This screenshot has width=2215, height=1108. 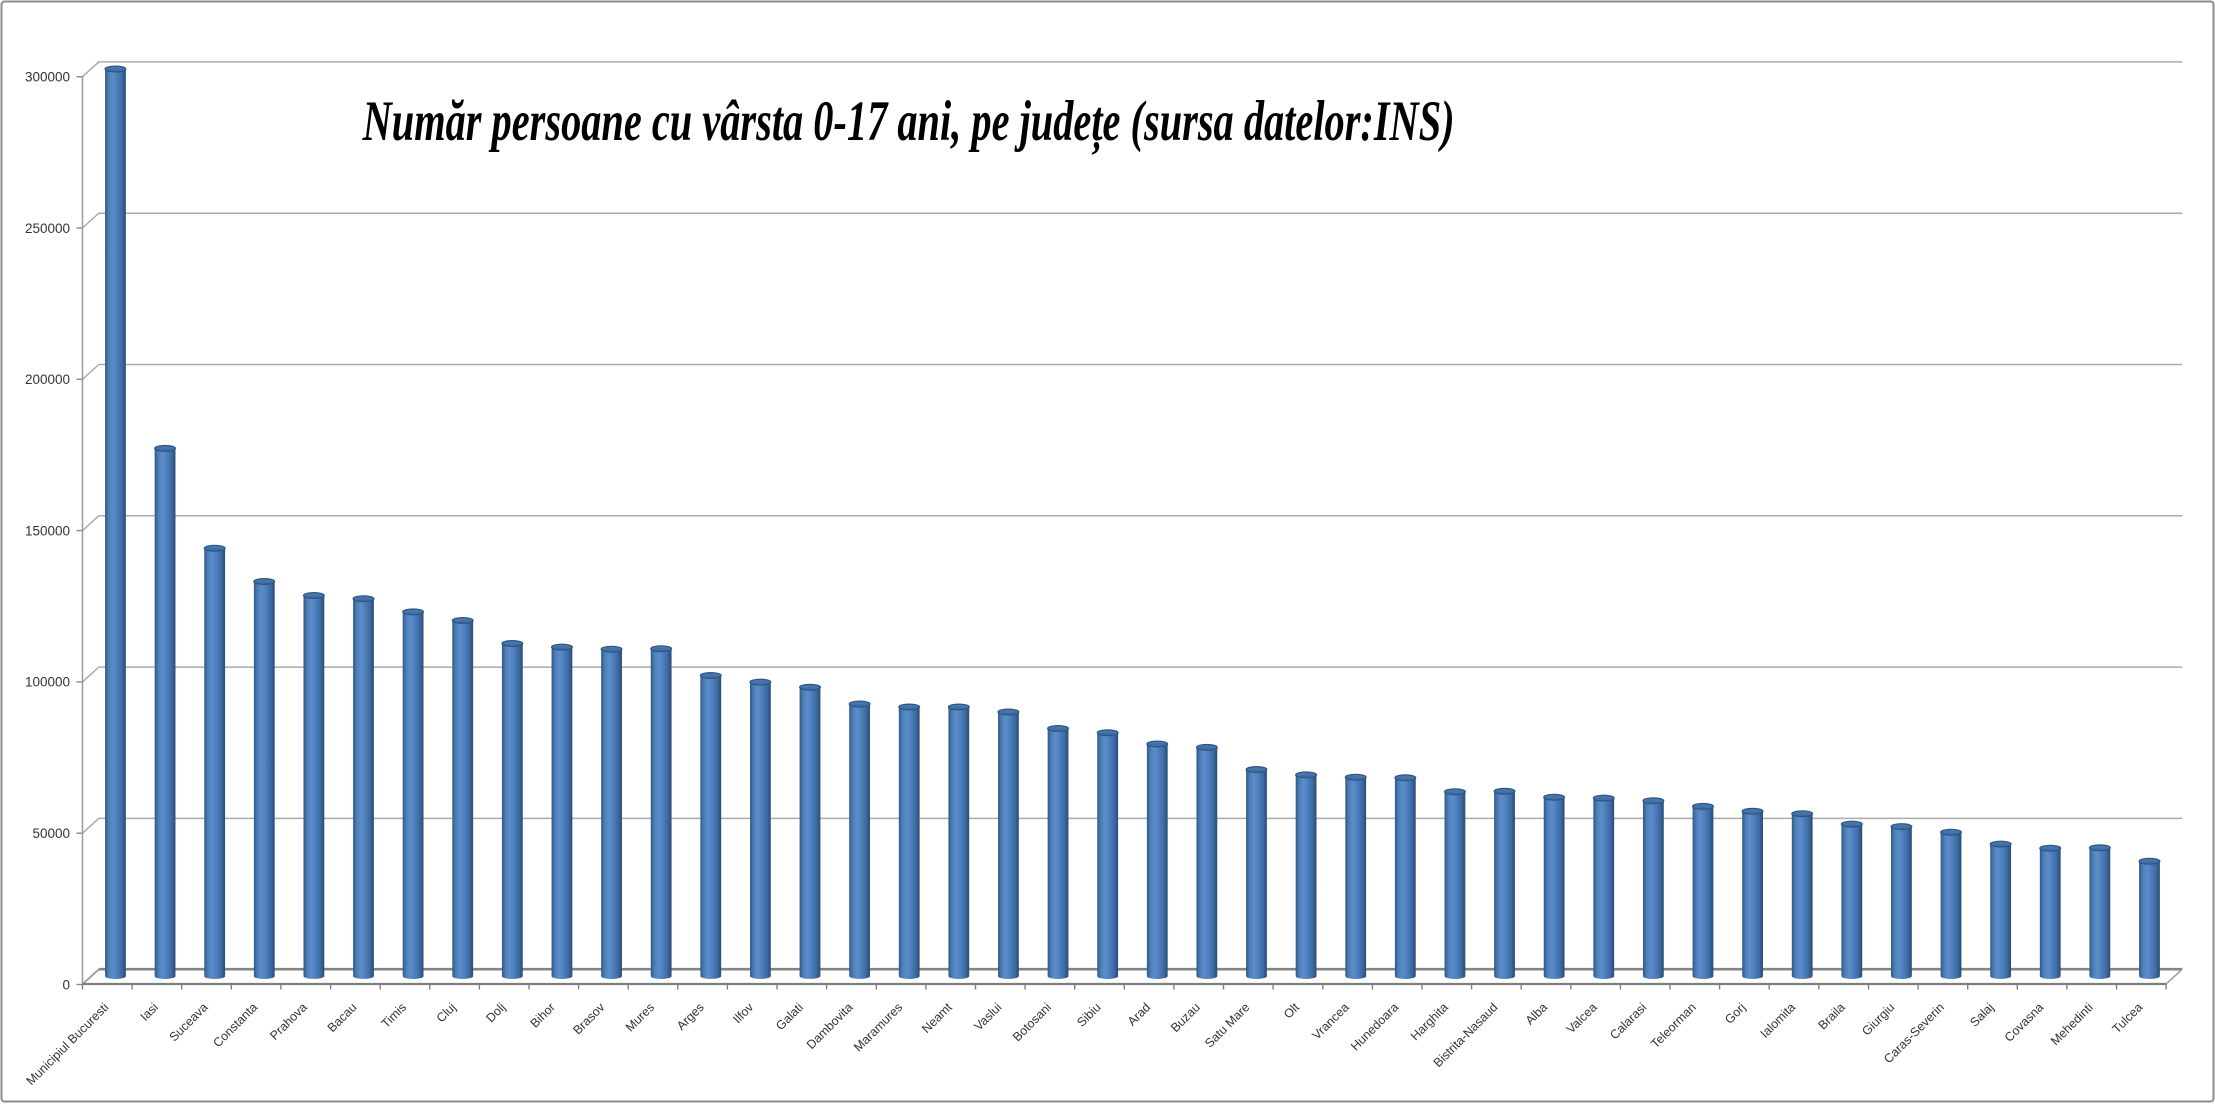 What do you see at coordinates (51, 833) in the screenshot?
I see `svg-text: 50000` at bounding box center [51, 833].